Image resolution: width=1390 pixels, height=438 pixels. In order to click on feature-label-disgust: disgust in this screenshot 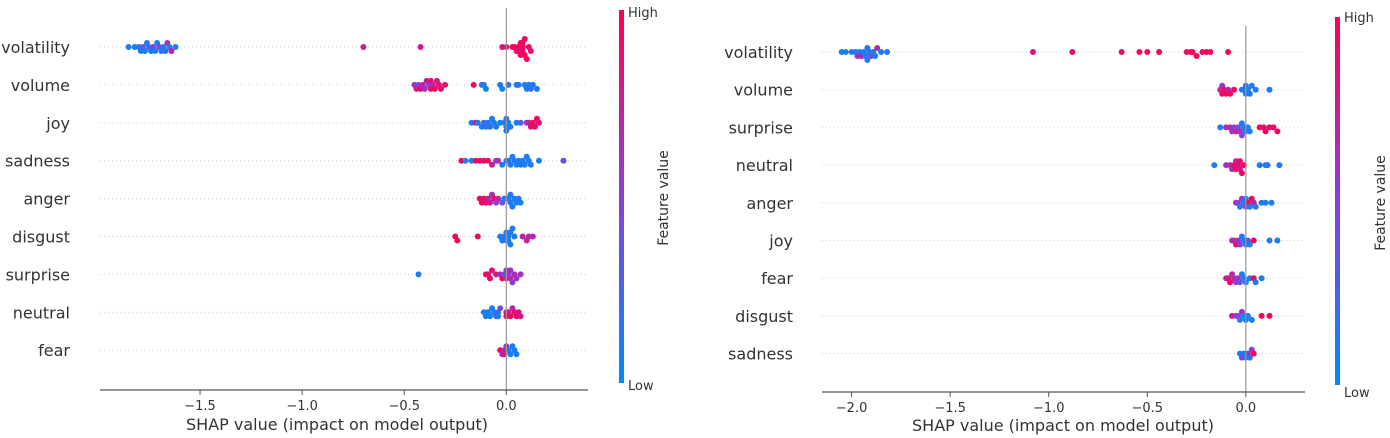, I will do `click(41, 237)`.